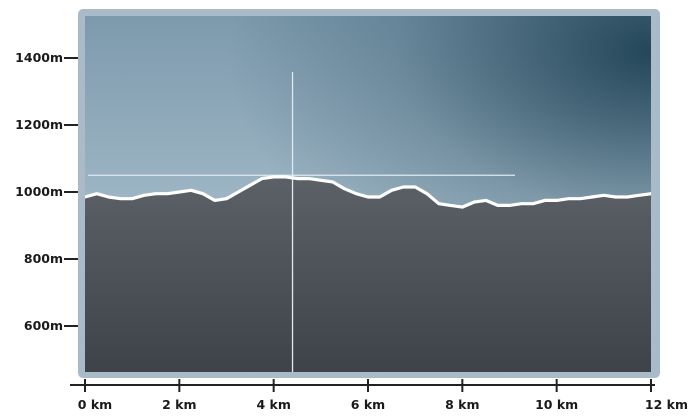 The width and height of the screenshot is (690, 419). Describe the element at coordinates (273, 404) in the screenshot. I see `x-tick-label: 4 km` at that location.